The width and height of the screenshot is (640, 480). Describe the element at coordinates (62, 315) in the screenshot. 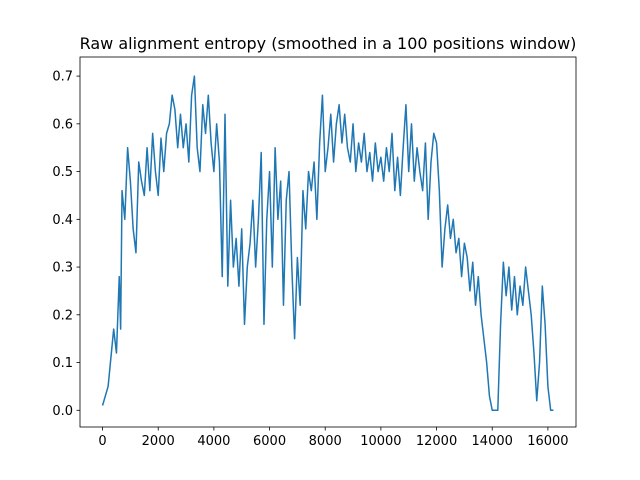

I see `y-tick-label: 0.2` at that location.